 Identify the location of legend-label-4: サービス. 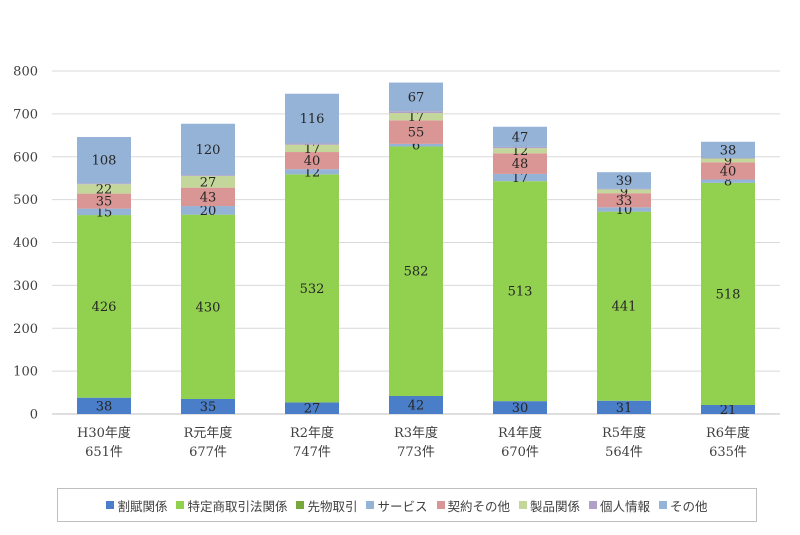
(402, 506).